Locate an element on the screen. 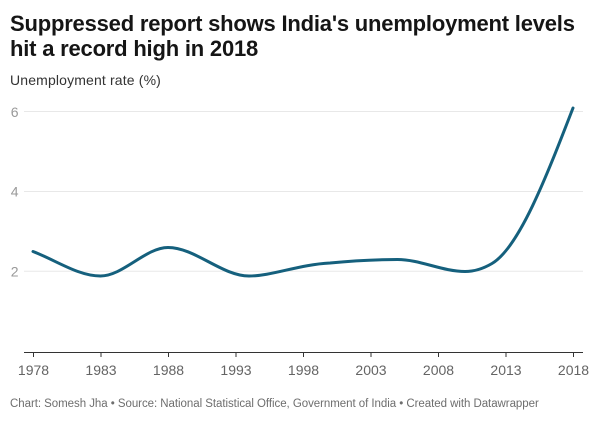  svg-text: 1998 is located at coordinates (303, 370).